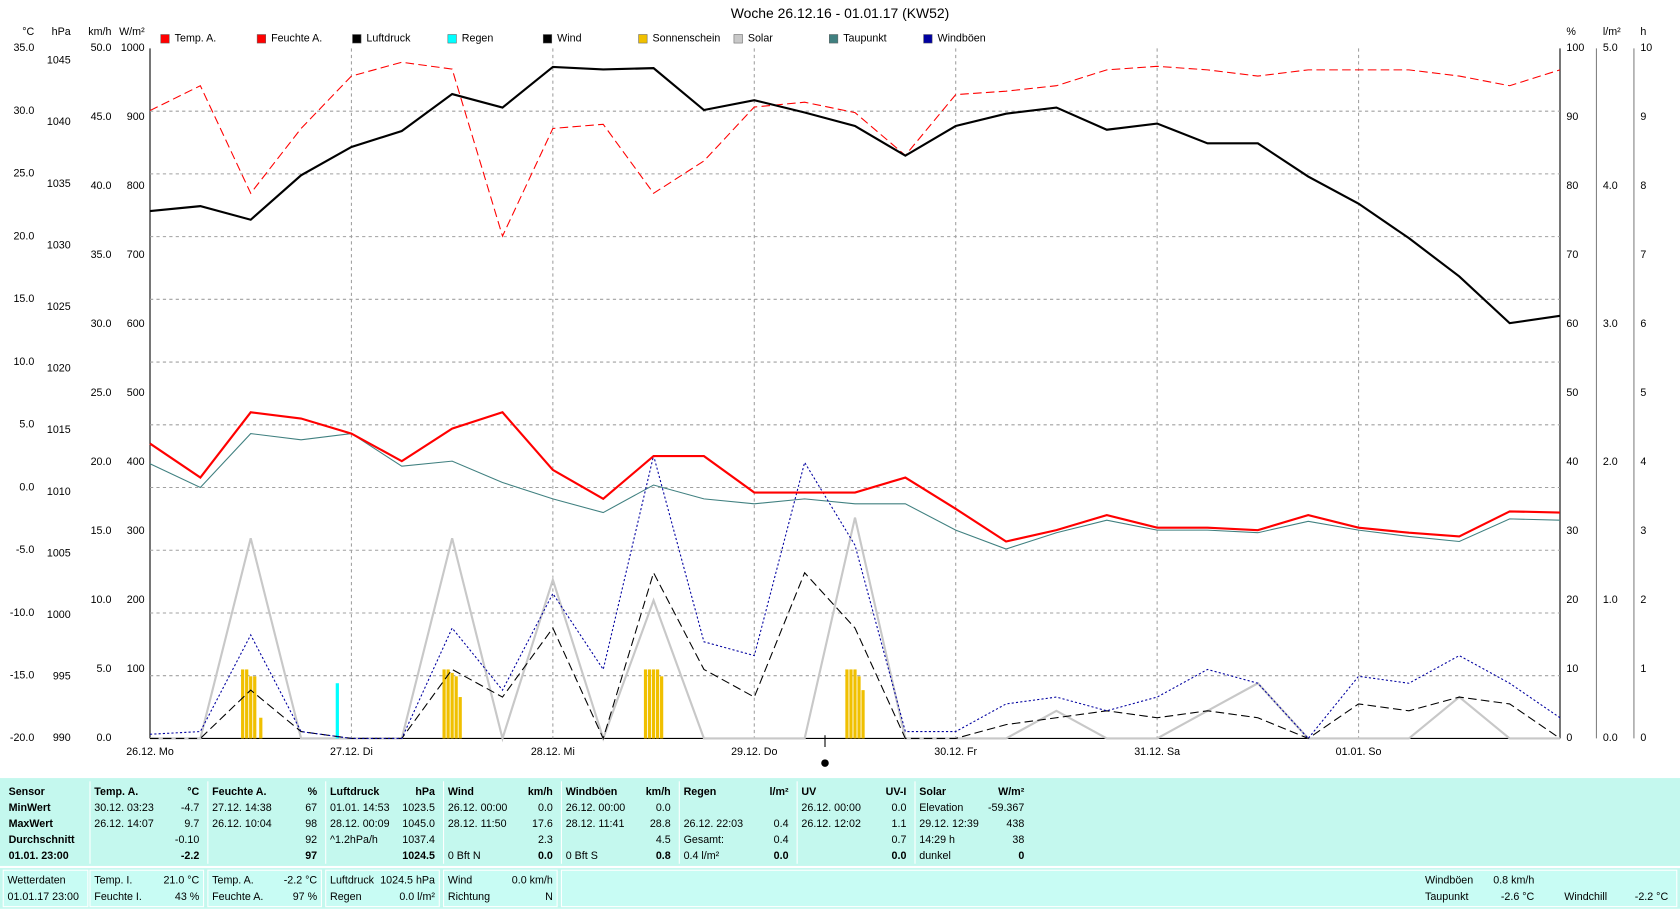 This screenshot has width=1680, height=909. I want to click on cell-value: -0.10, so click(187, 840).